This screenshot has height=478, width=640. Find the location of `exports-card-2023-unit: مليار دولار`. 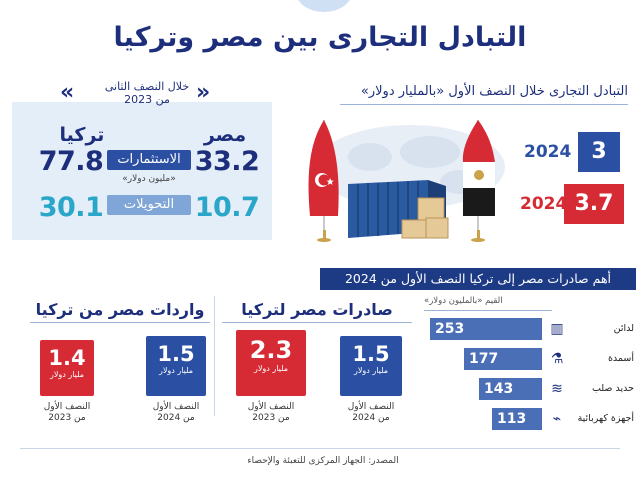

exports-card-2023-unit: مليار دولار is located at coordinates (271, 368).